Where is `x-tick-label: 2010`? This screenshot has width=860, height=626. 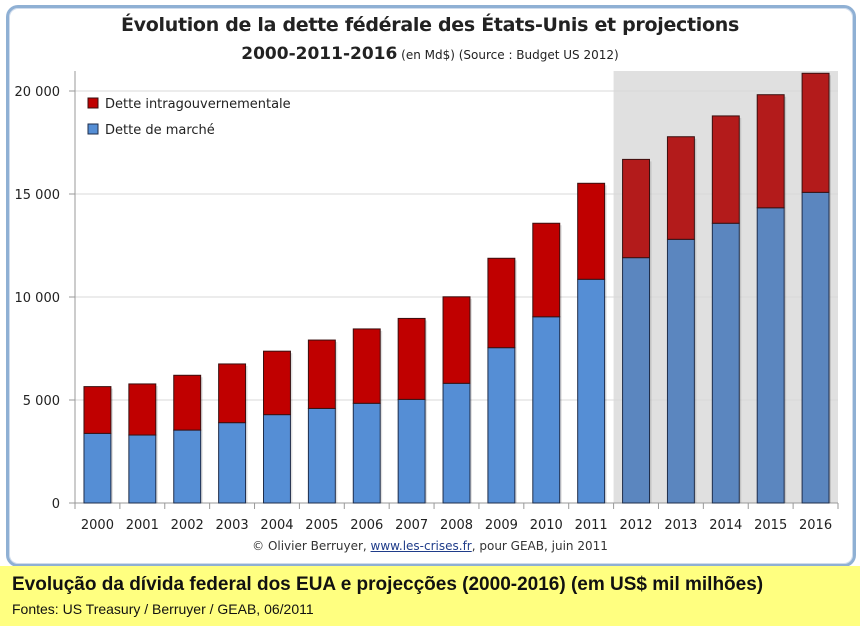 x-tick-label: 2010 is located at coordinates (546, 525).